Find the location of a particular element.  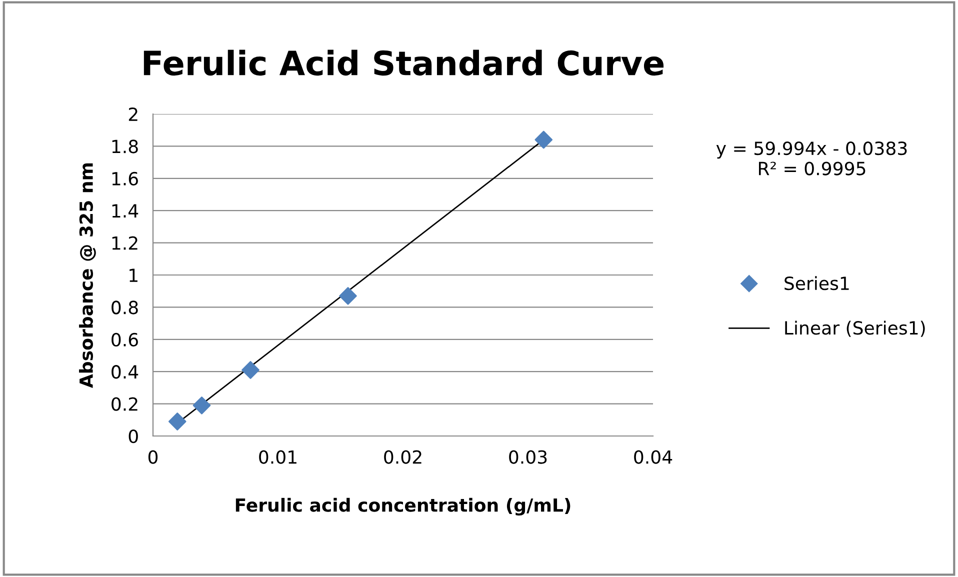

x-tick-label: 0.03 is located at coordinates (528, 457).